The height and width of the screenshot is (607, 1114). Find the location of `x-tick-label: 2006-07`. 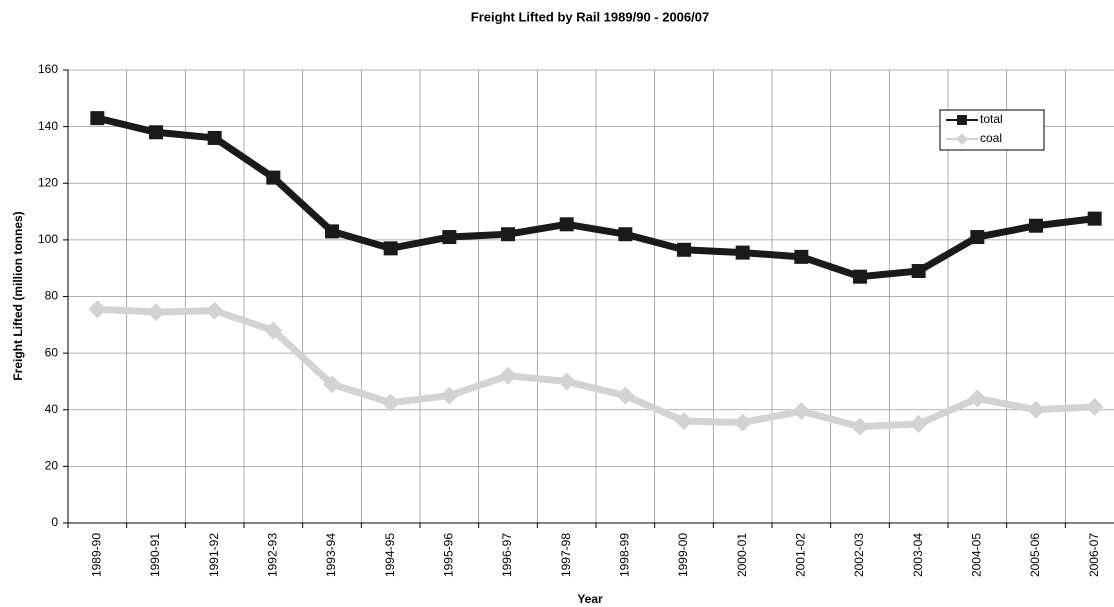

x-tick-label: 2006-07 is located at coordinates (1094, 555).